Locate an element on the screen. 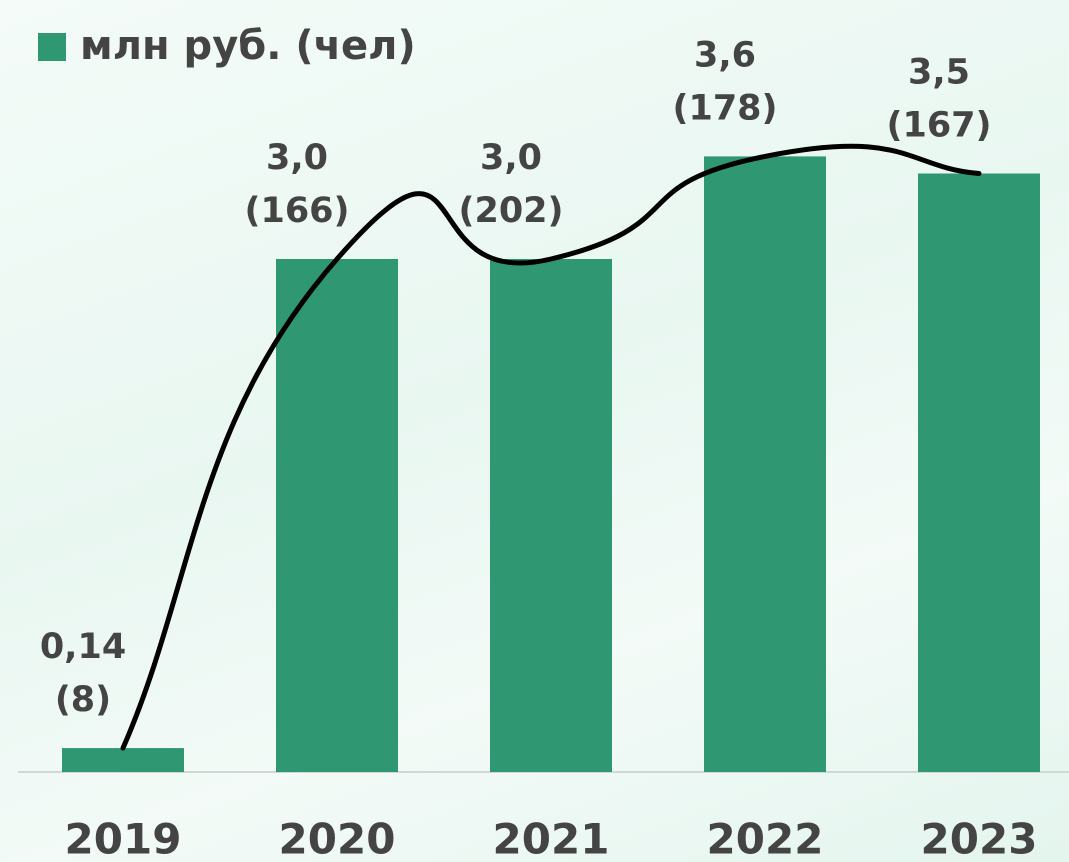 This screenshot has height=862, width=1069. value-label: 3,6 is located at coordinates (725, 55).